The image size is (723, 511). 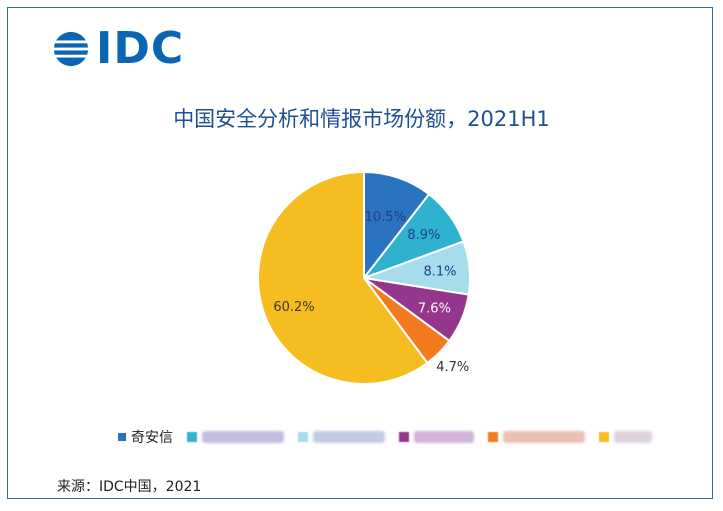 What do you see at coordinates (129, 487) in the screenshot?
I see `source-note: 来源：IDC中国，2021` at bounding box center [129, 487].